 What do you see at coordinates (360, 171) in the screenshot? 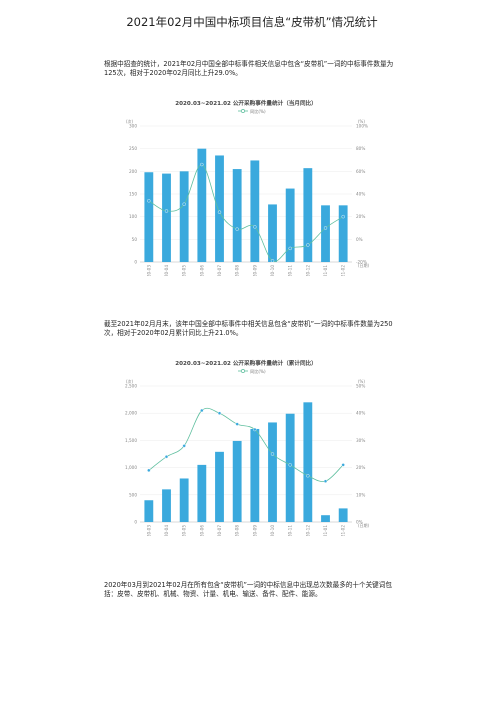
I see `yaxis-right-tick: 60%` at bounding box center [360, 171].